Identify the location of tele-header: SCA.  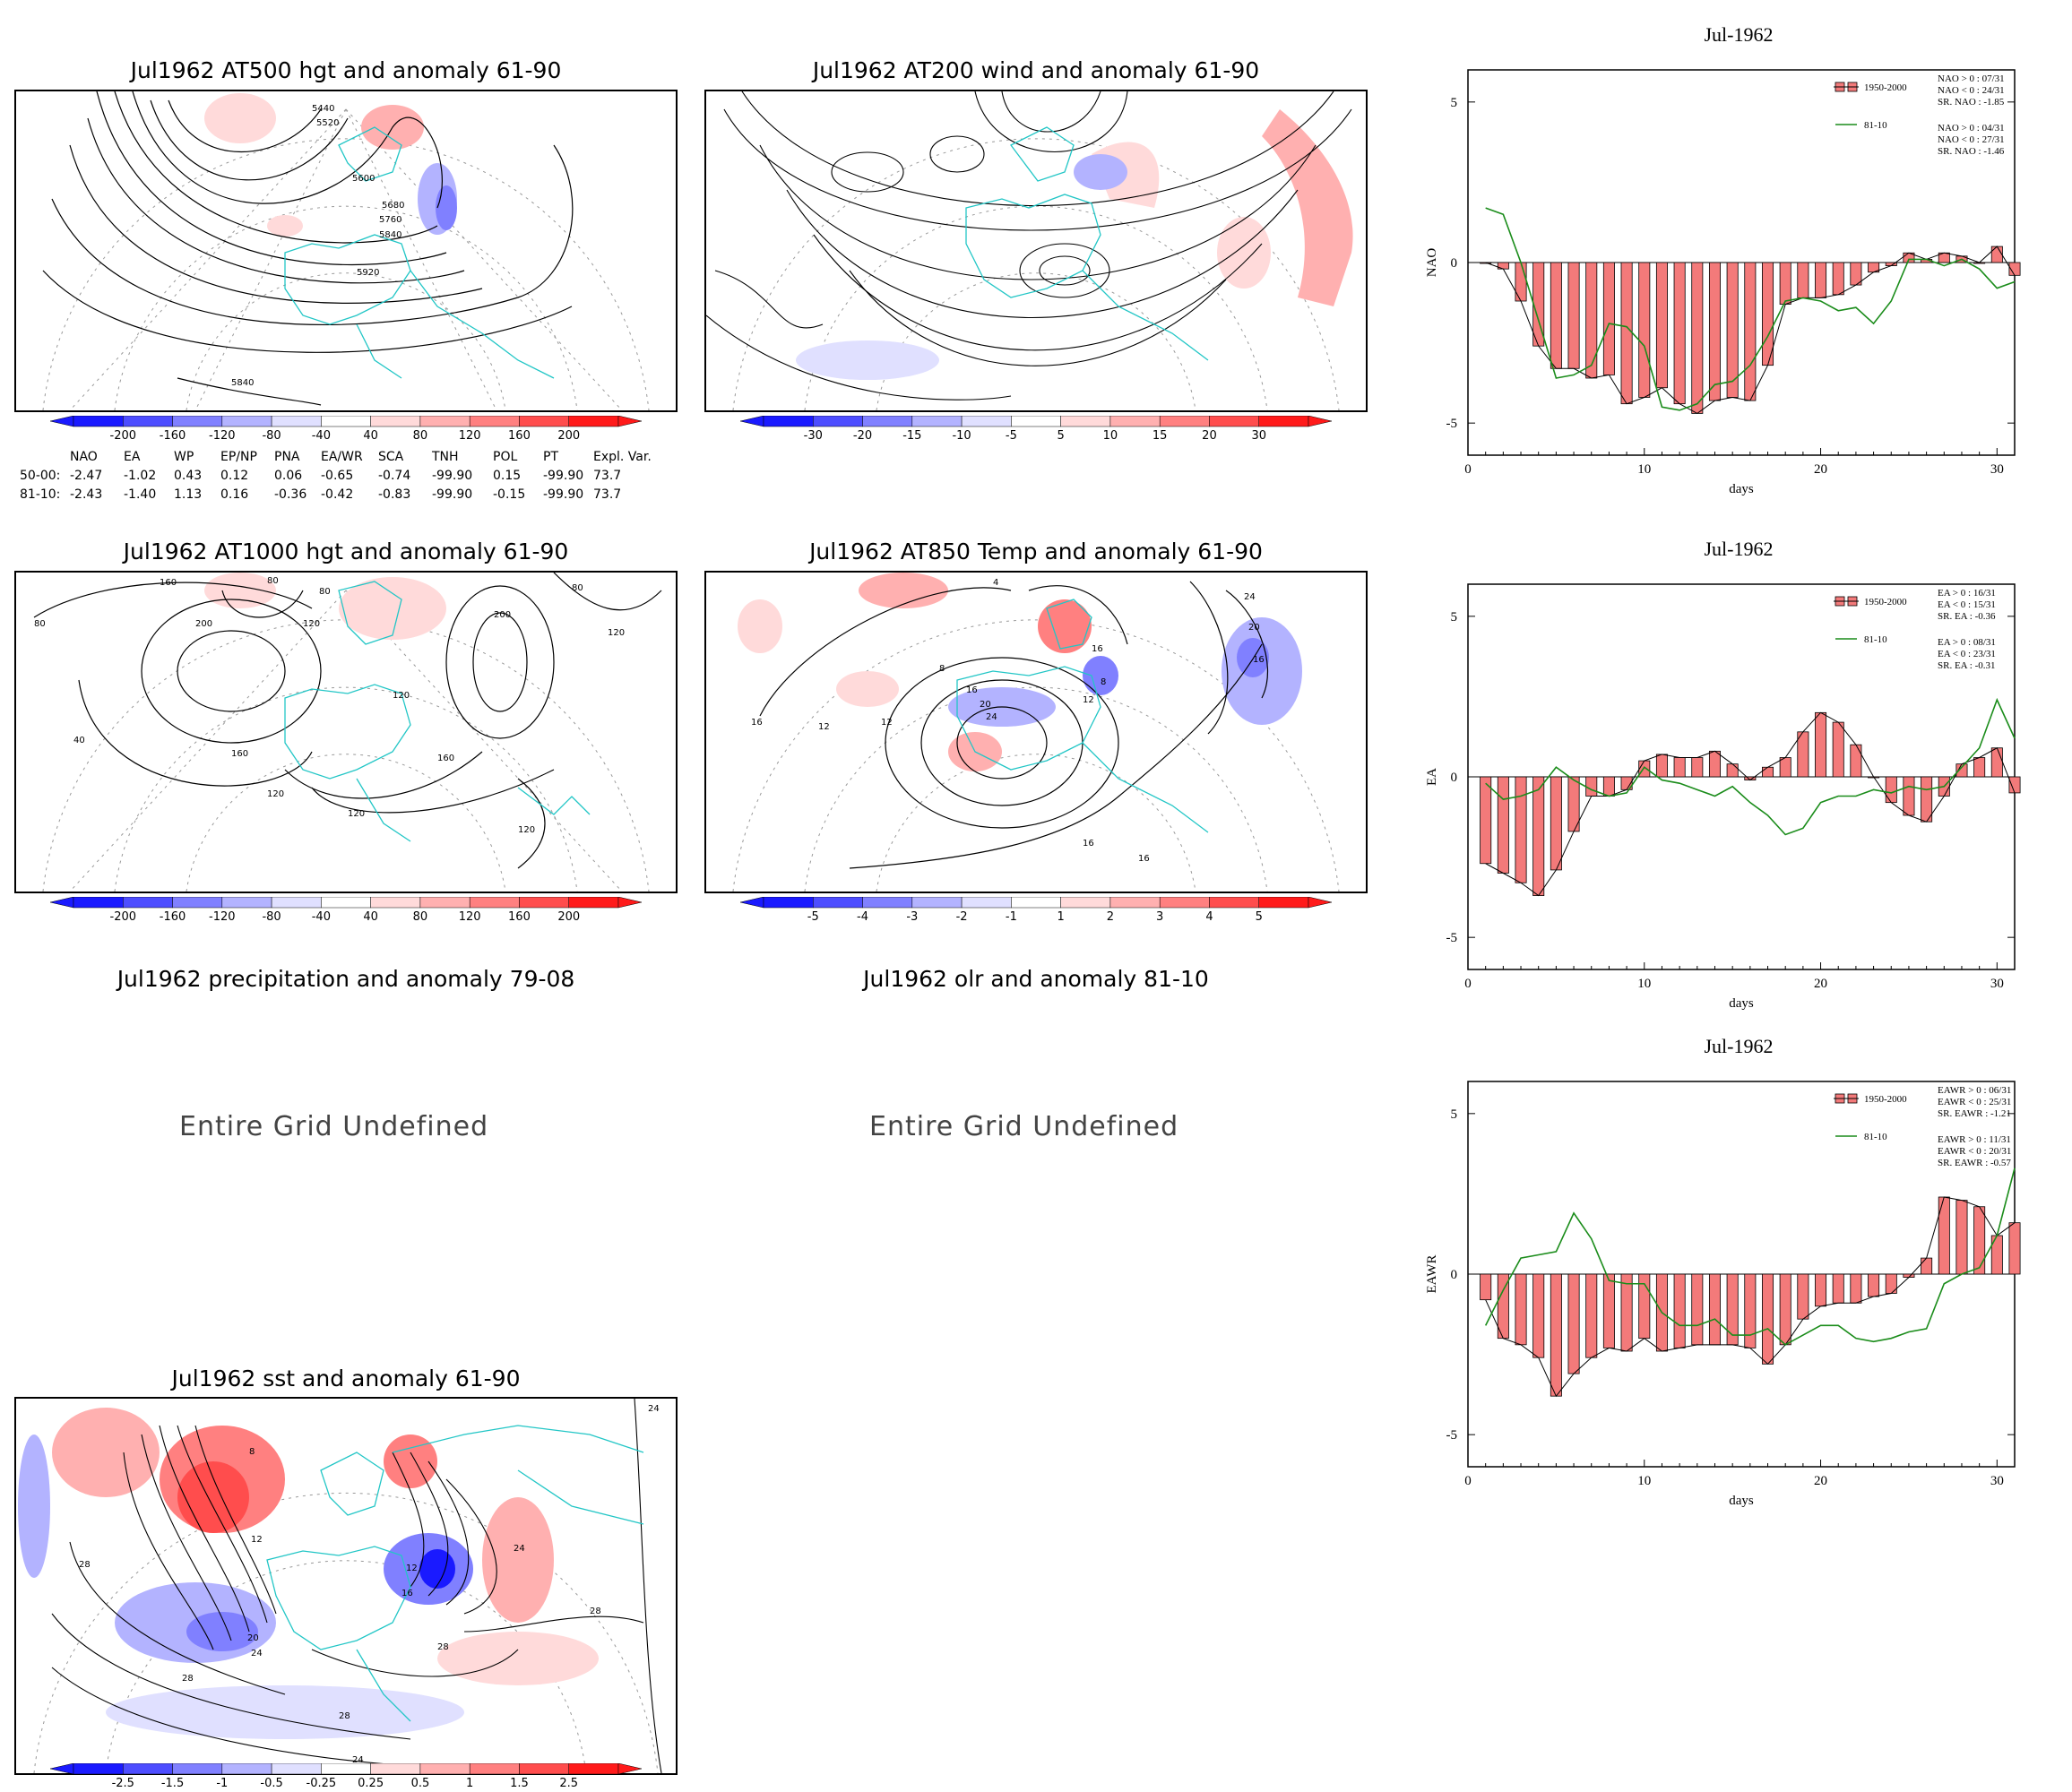
(391, 457).